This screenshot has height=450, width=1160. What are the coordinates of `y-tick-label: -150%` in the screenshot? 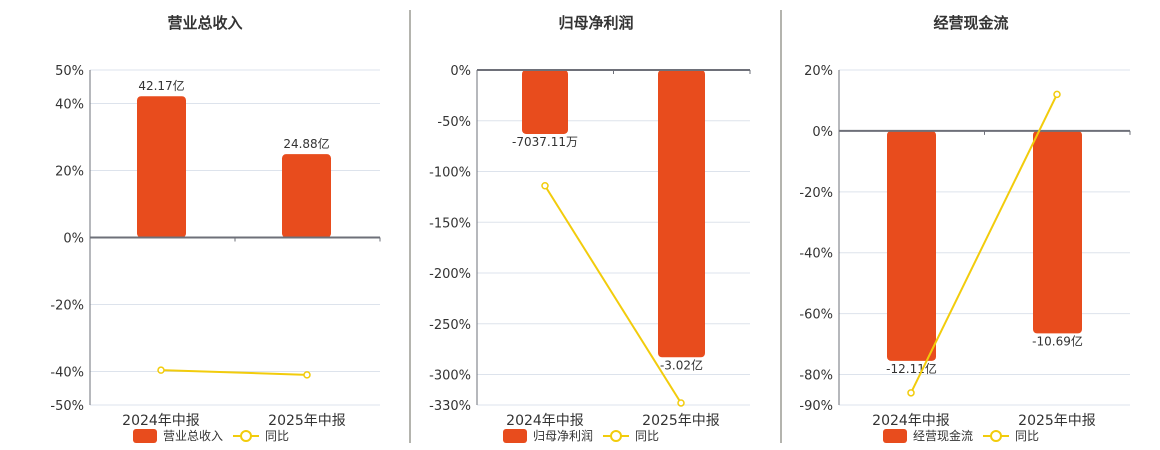 It's located at (450, 223).